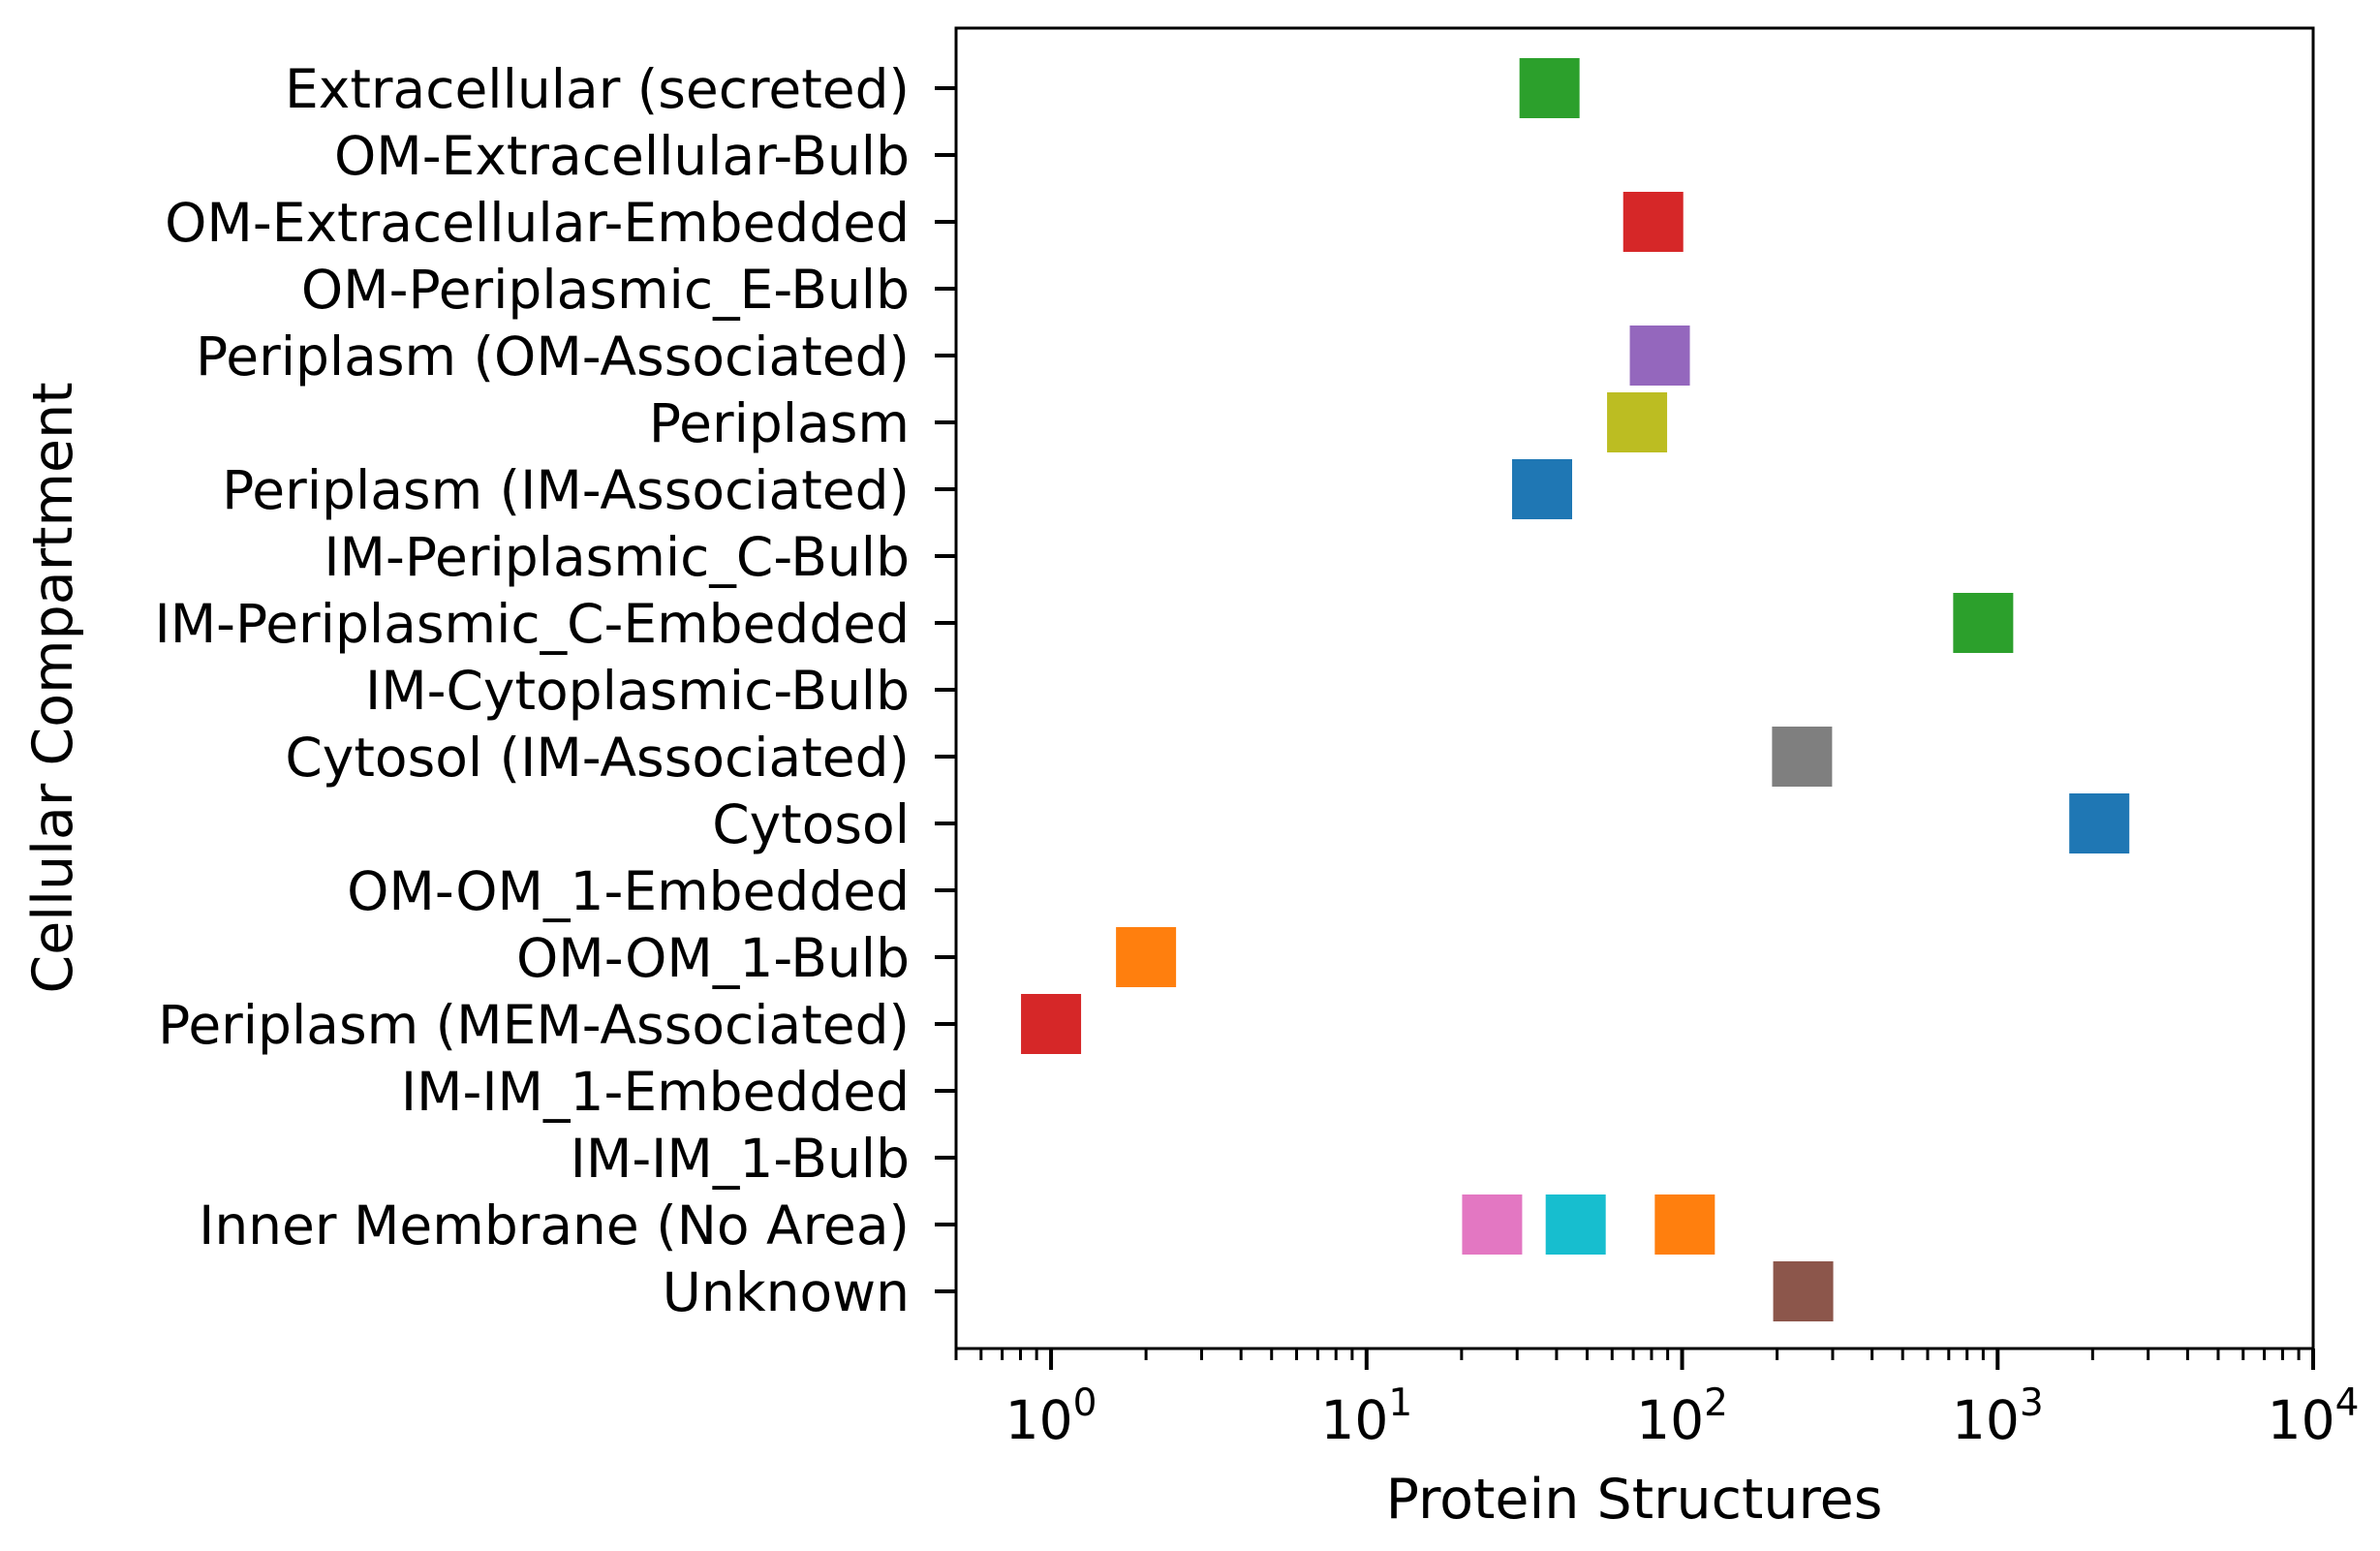 The width and height of the screenshot is (2380, 1551). I want to click on y-tick-label: Cytosol (IM-Associated), so click(597, 758).